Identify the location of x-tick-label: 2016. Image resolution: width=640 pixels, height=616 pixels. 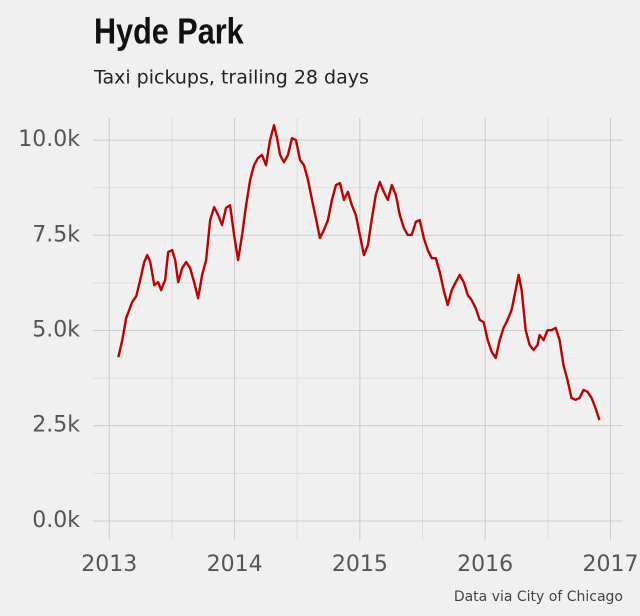
(485, 564).